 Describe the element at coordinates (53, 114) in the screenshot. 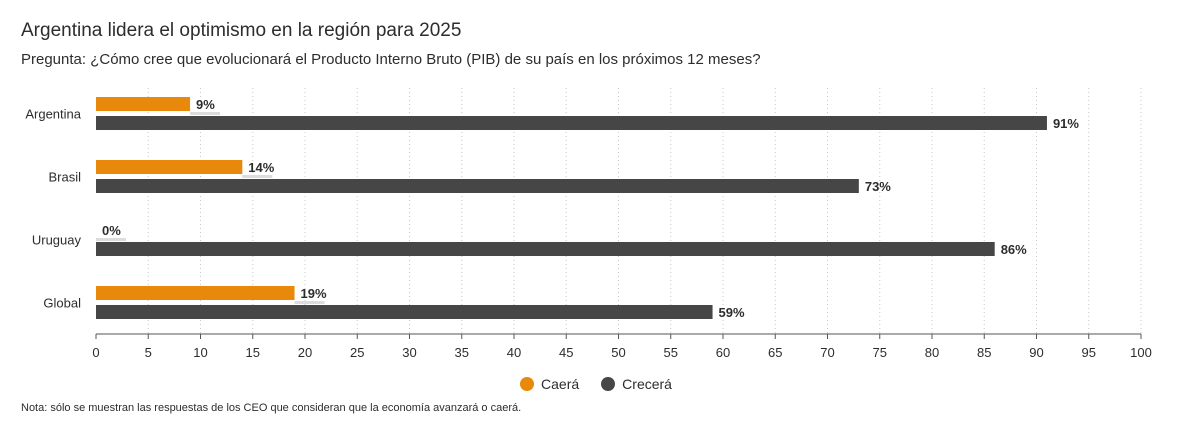

I see `category-label-argentina: Argentina` at that location.